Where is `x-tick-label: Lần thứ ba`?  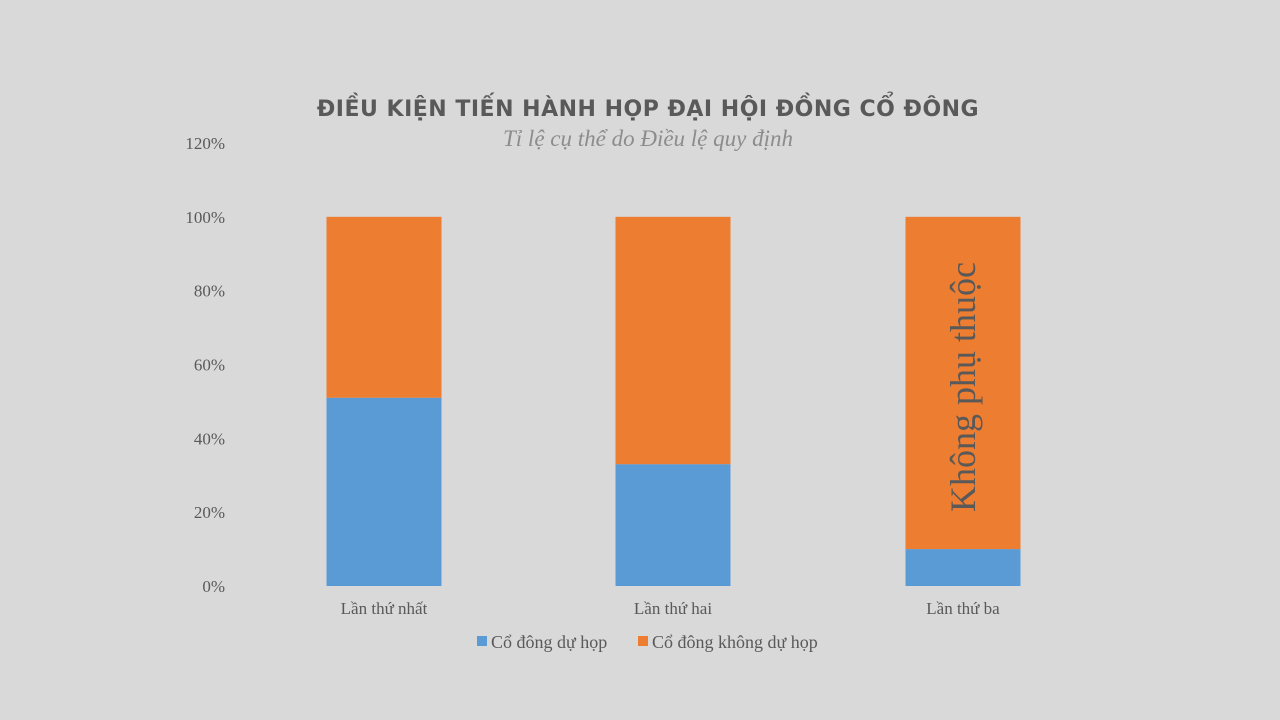 x-tick-label: Lần thứ ba is located at coordinates (963, 608).